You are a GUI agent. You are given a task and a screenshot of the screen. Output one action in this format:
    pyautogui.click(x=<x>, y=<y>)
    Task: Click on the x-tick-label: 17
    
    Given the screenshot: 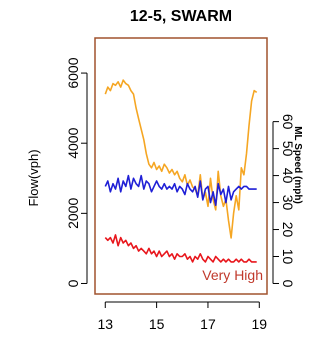 What is the action you would take?
    pyautogui.click(x=208, y=324)
    